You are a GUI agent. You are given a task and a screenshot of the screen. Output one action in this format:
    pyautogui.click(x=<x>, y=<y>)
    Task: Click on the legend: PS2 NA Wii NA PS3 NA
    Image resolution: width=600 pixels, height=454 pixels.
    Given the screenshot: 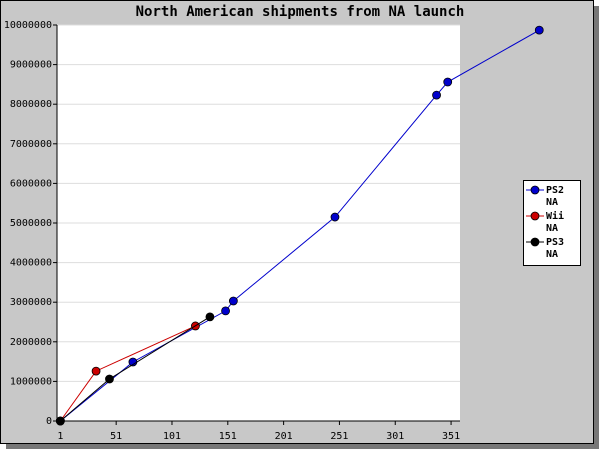 What is the action you would take?
    pyautogui.click(x=552, y=223)
    